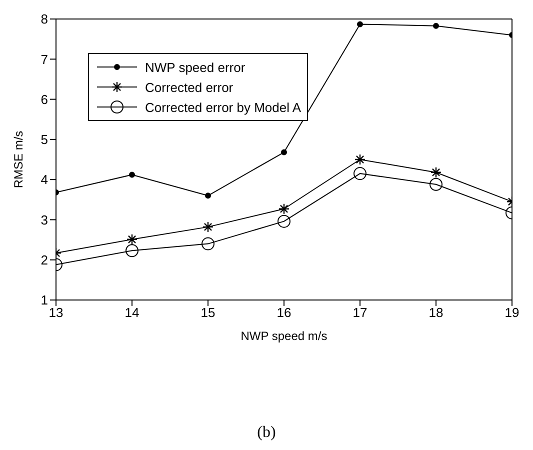  Describe the element at coordinates (44, 99) in the screenshot. I see `y-tick-label: 6` at that location.